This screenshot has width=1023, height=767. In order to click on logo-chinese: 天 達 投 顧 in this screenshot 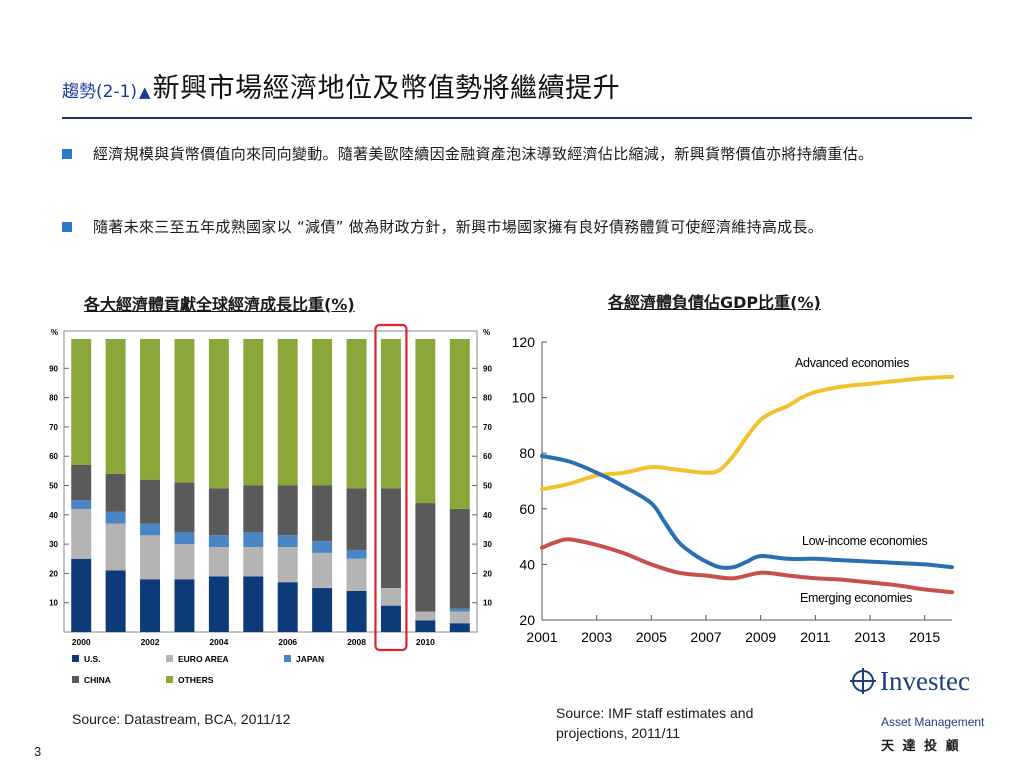, I will do `click(921, 746)`.